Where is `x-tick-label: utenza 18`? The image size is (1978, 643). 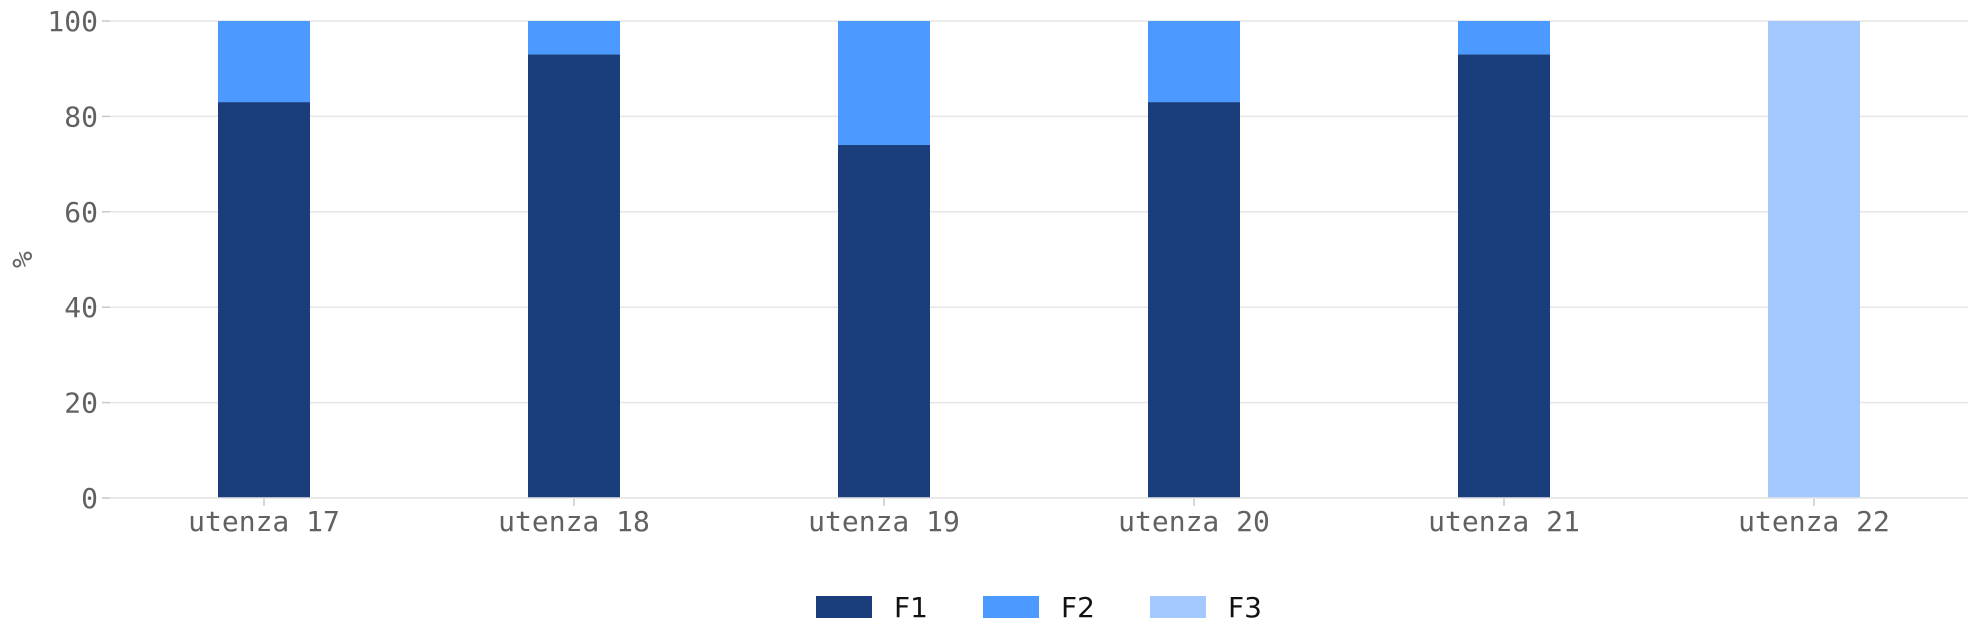
x-tick-label: utenza 18 is located at coordinates (574, 521).